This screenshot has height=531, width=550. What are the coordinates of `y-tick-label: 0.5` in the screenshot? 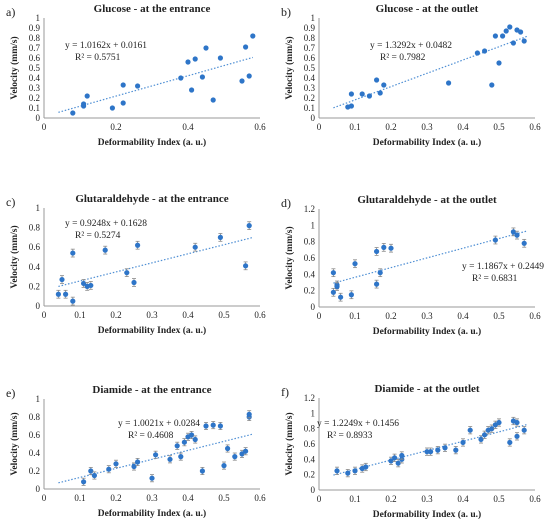 It's located at (35, 68).